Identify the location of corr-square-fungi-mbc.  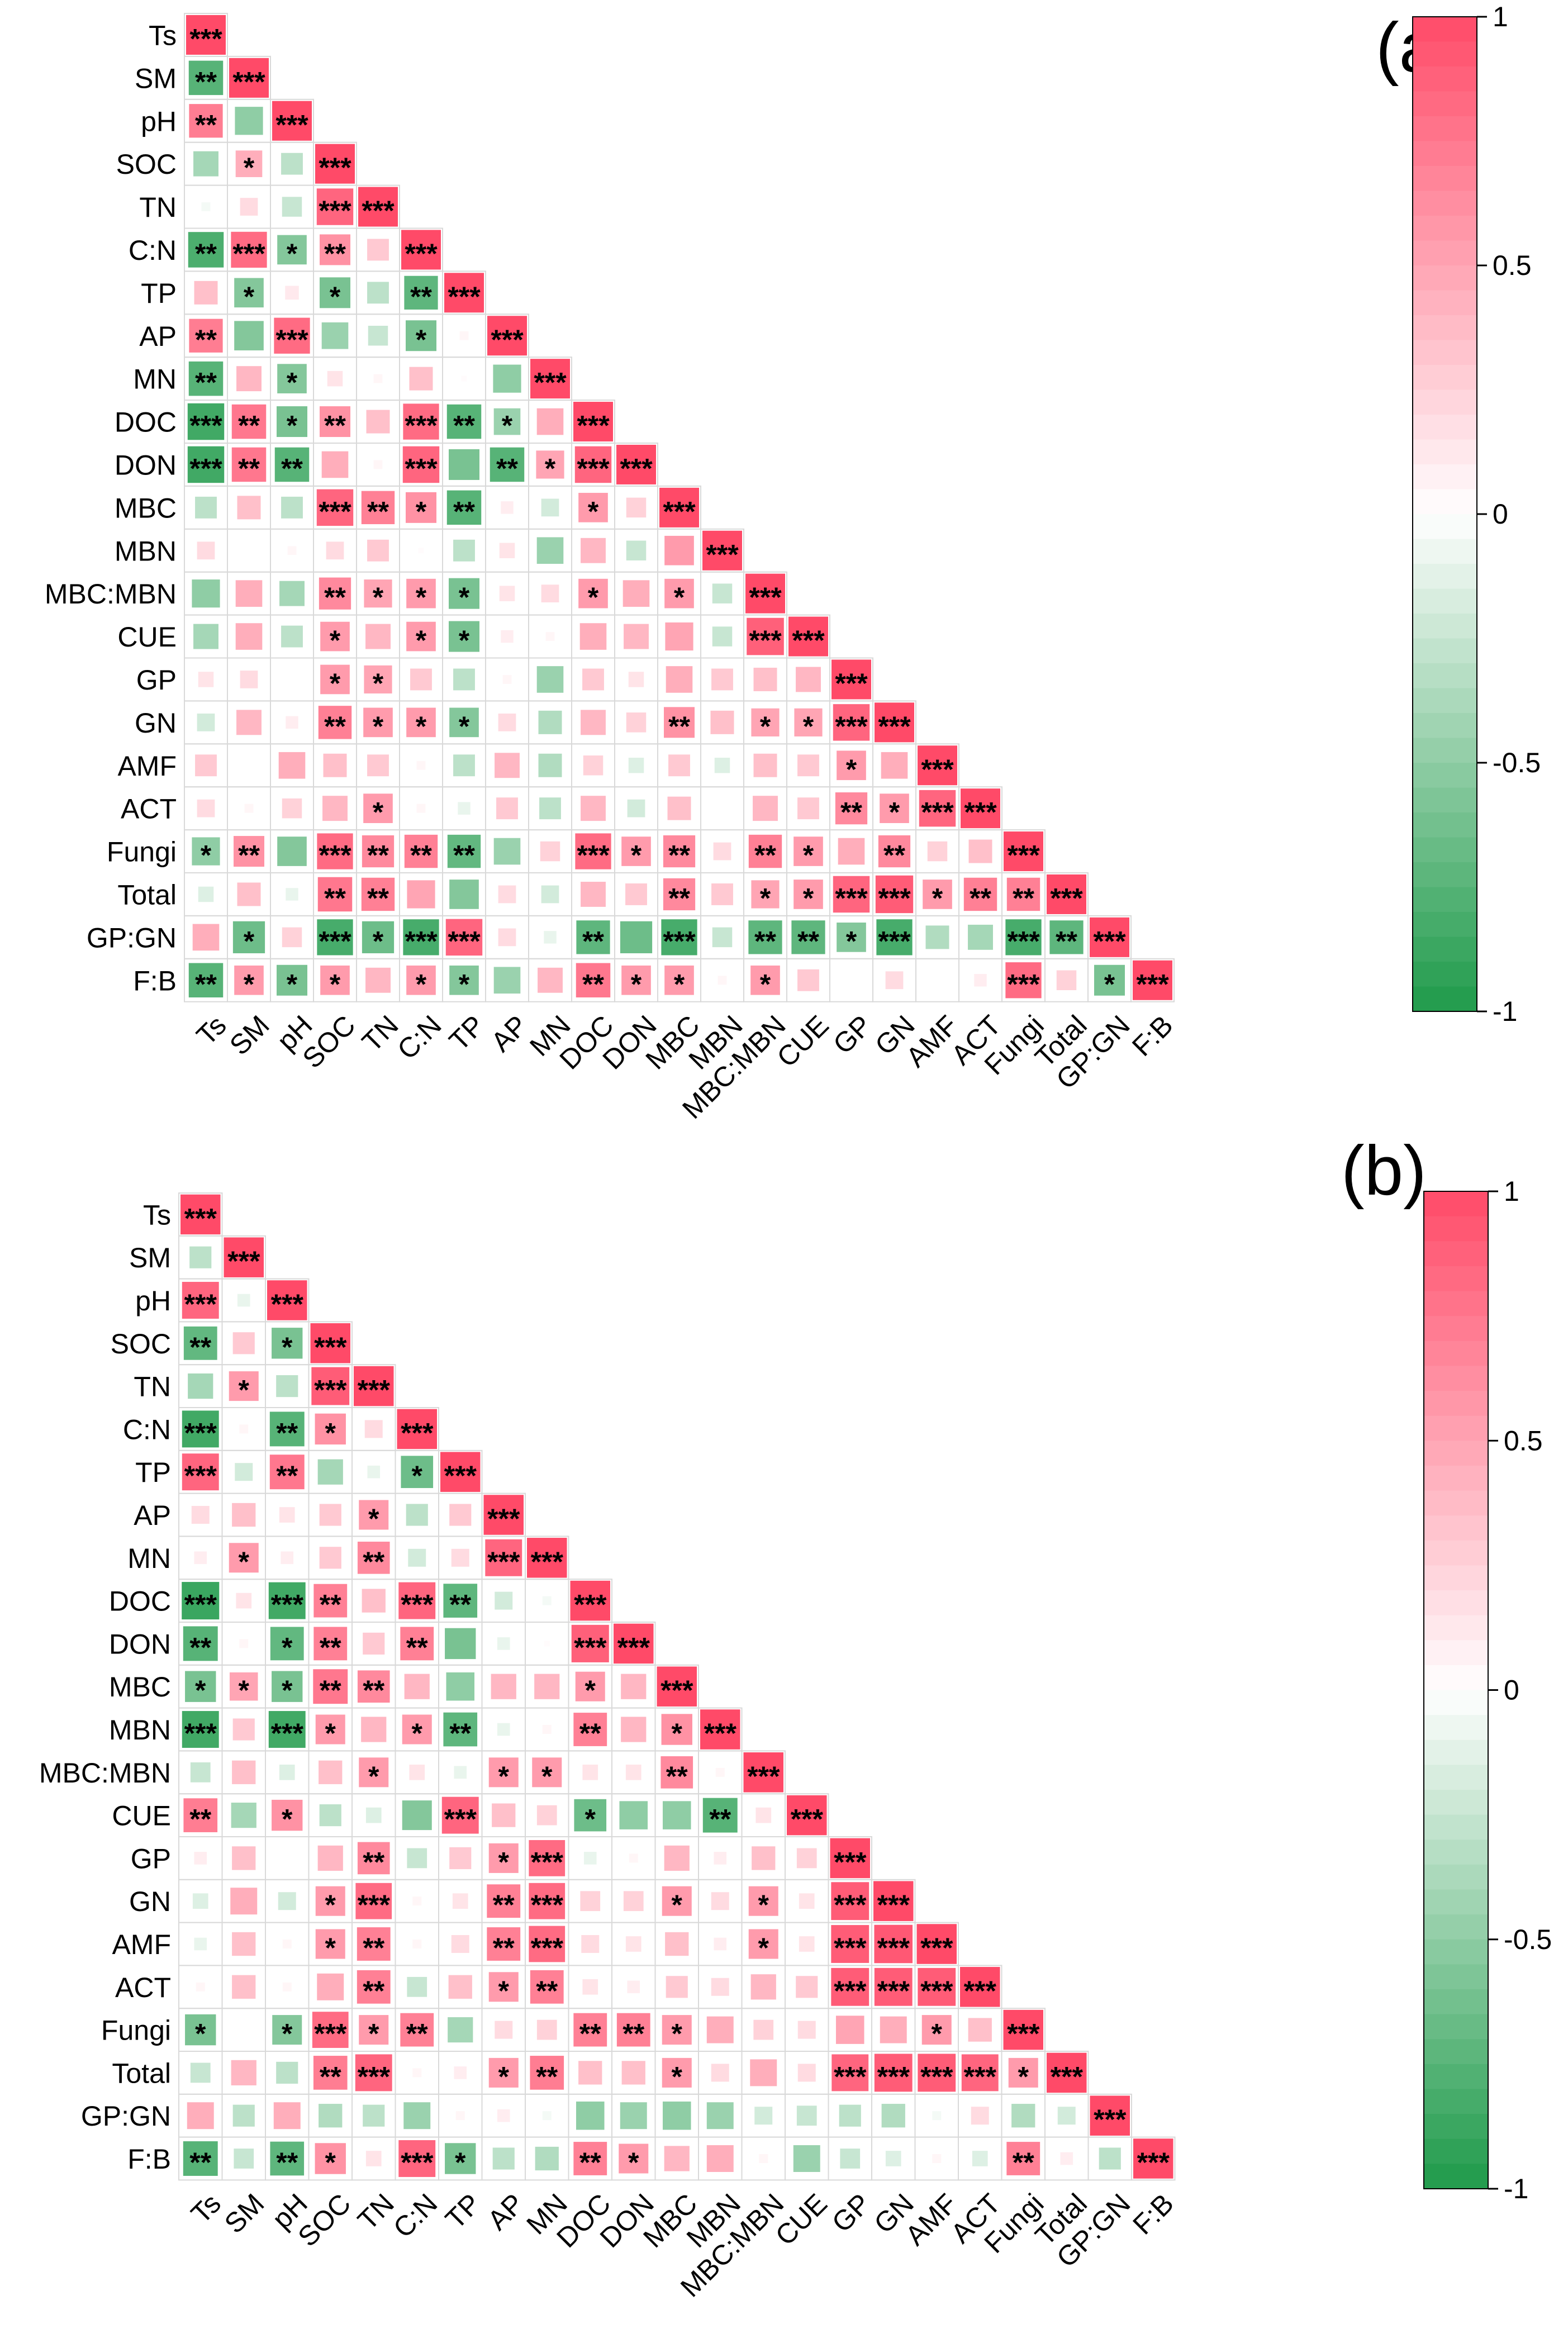
(679, 851).